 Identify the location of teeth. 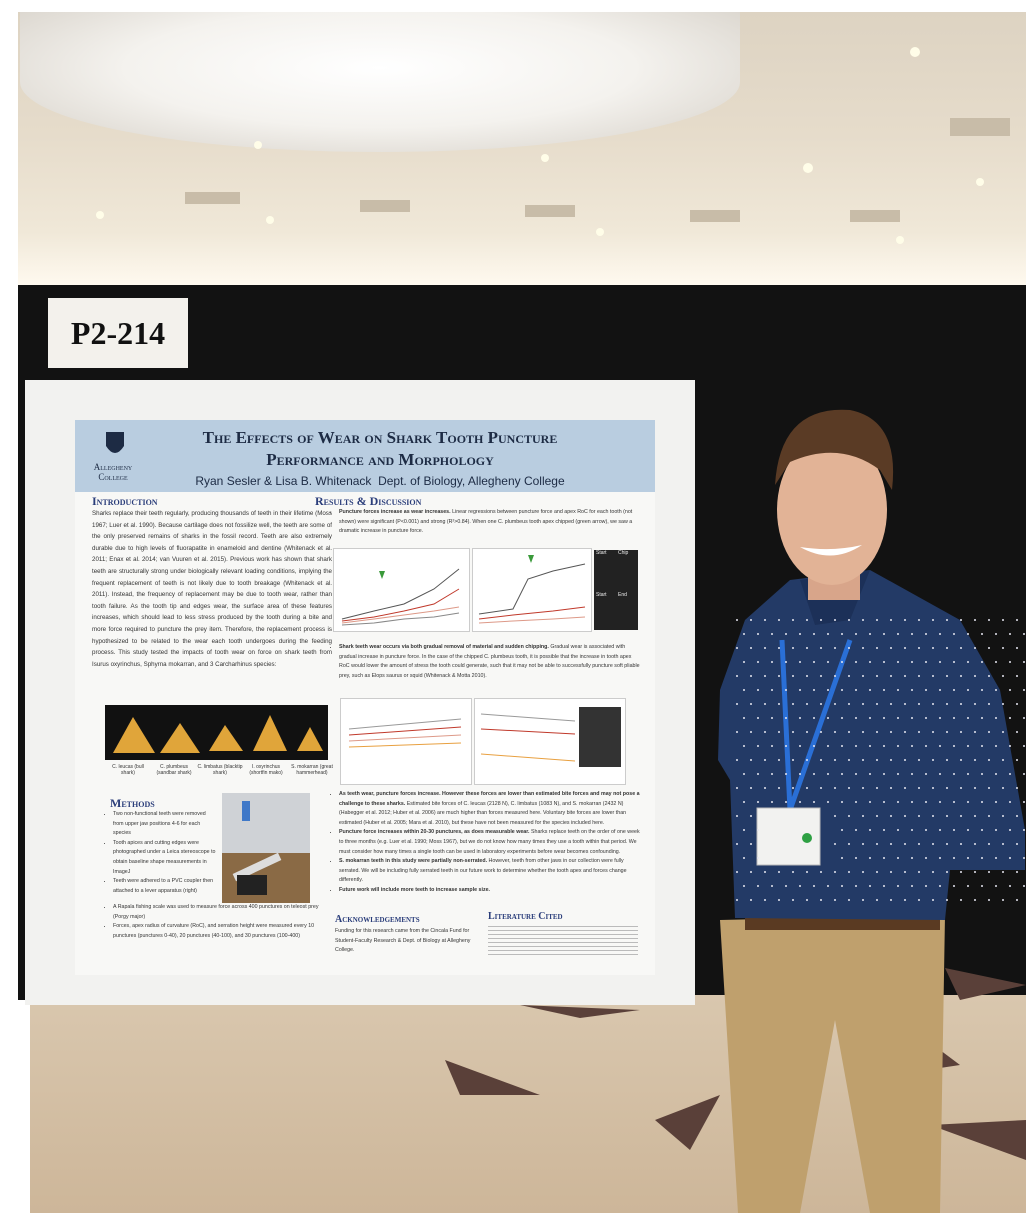
(218, 734).